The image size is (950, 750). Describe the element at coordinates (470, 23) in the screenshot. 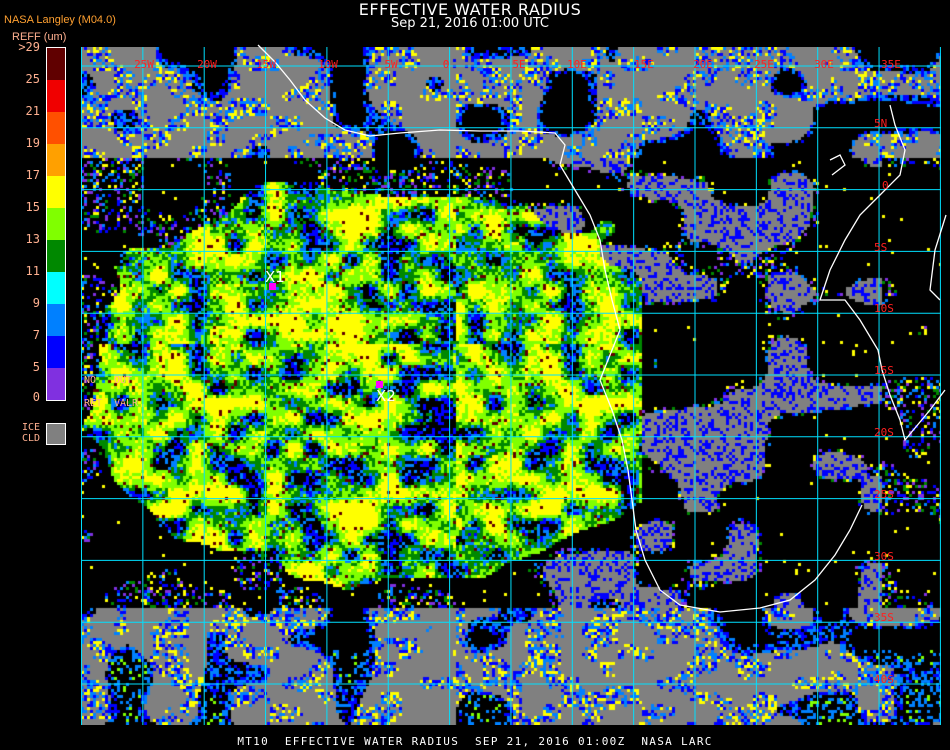

I see `chart-subtitle: Sep 21, 2016 01:00 UTC` at that location.